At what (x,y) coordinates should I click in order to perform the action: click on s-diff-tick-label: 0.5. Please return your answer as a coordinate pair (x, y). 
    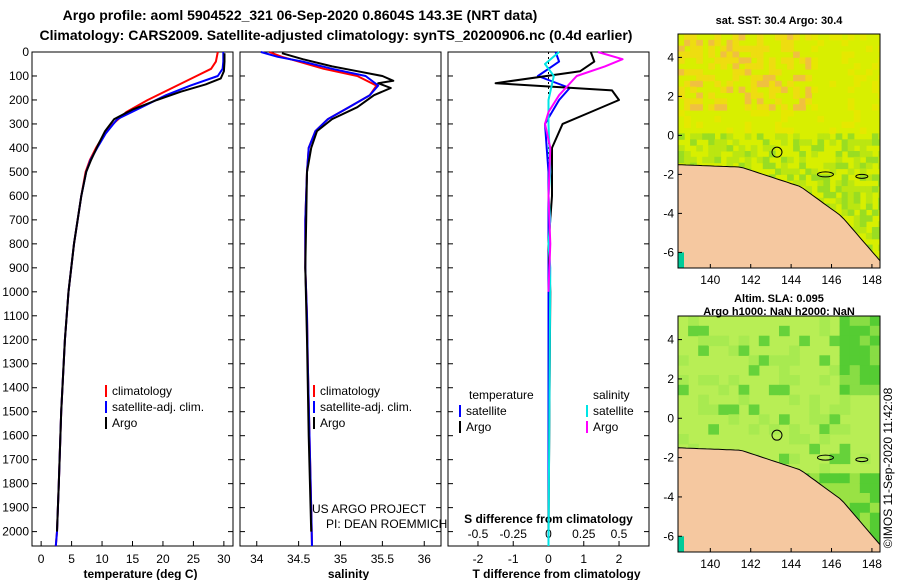
    Looking at the image, I should click on (619, 534).